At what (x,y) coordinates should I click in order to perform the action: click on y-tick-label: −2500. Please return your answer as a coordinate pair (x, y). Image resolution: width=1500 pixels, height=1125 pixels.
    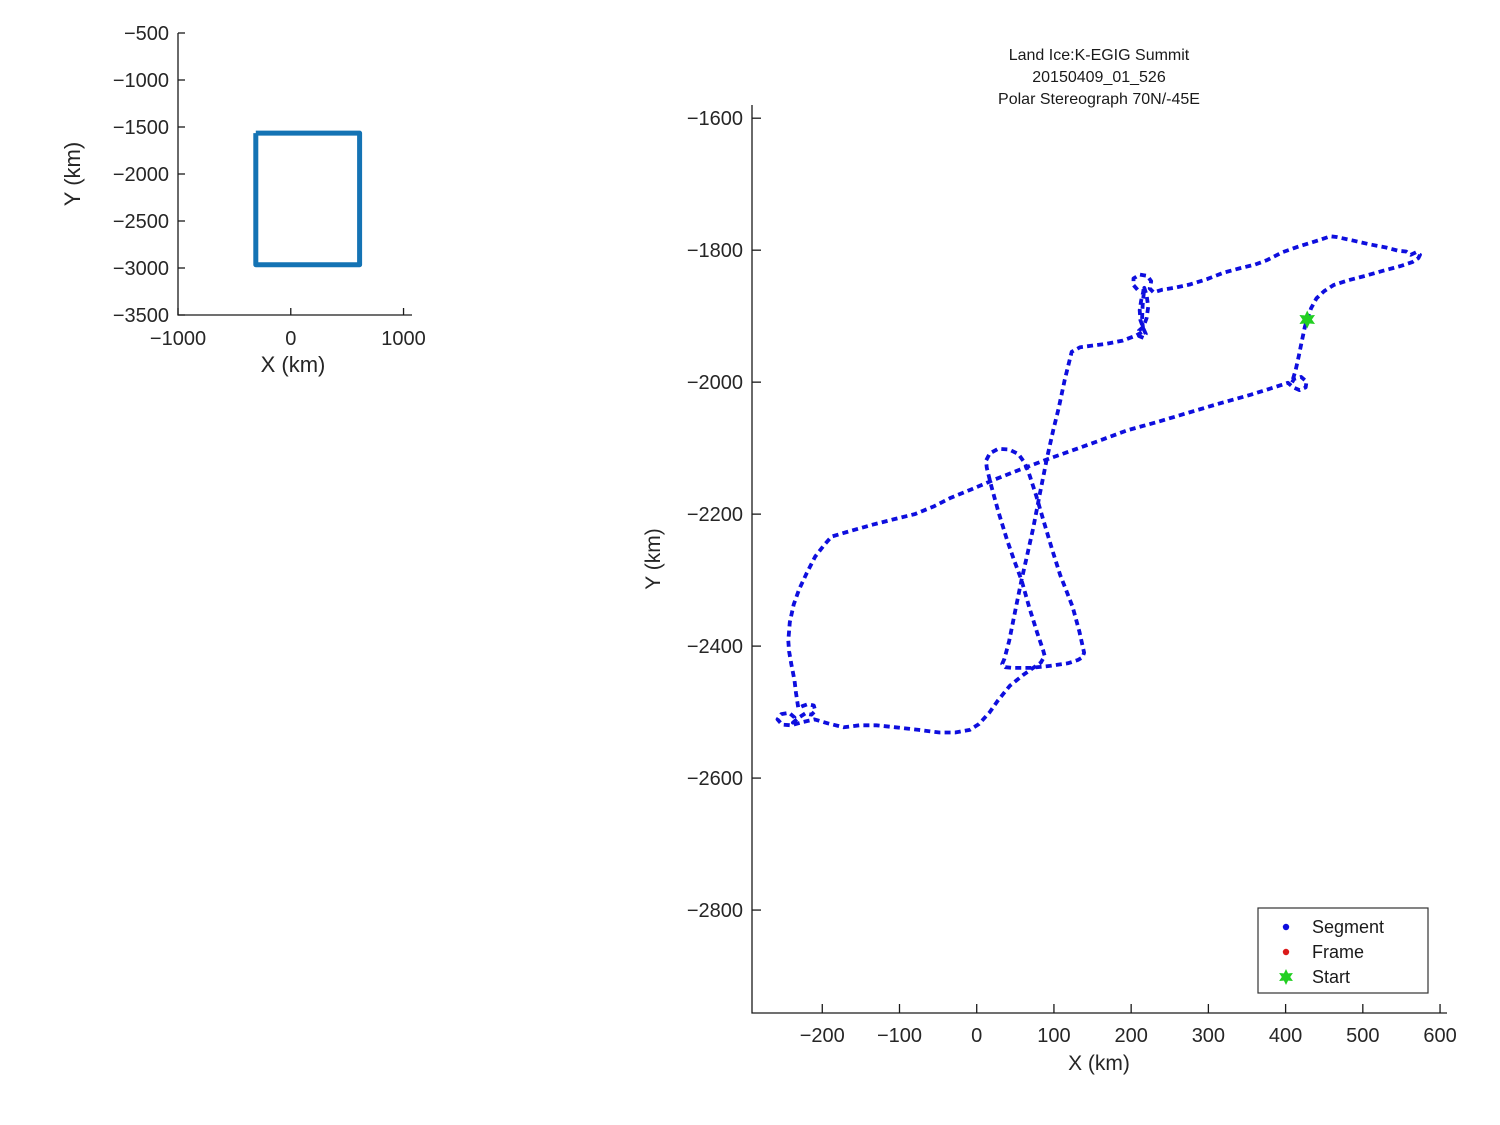
    Looking at the image, I should click on (141, 222).